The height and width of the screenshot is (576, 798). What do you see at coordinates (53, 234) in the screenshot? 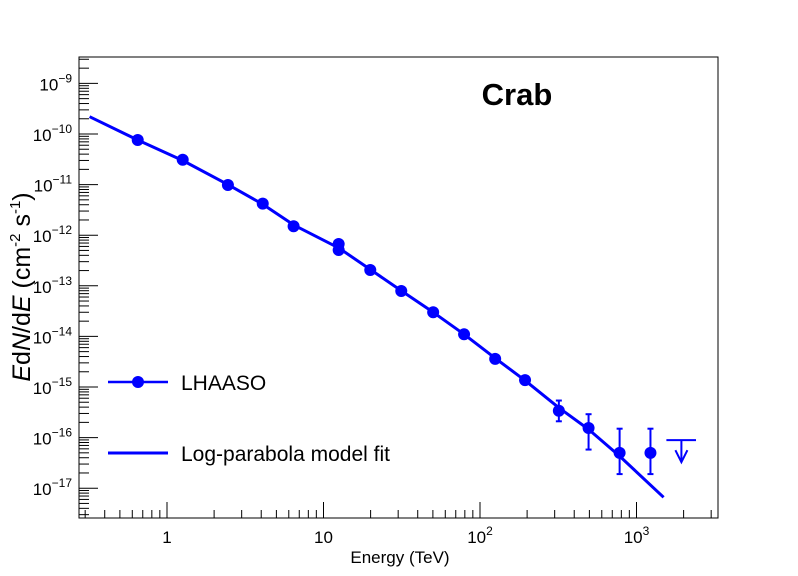
I see `y-tick-label: 10−12` at bounding box center [53, 234].